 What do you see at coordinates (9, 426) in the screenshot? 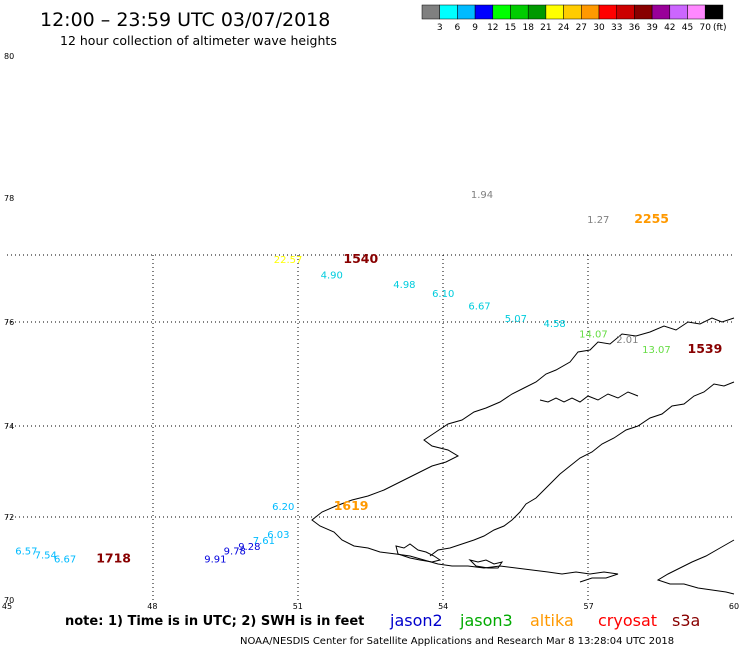
I see `lat-label: 74` at bounding box center [9, 426].